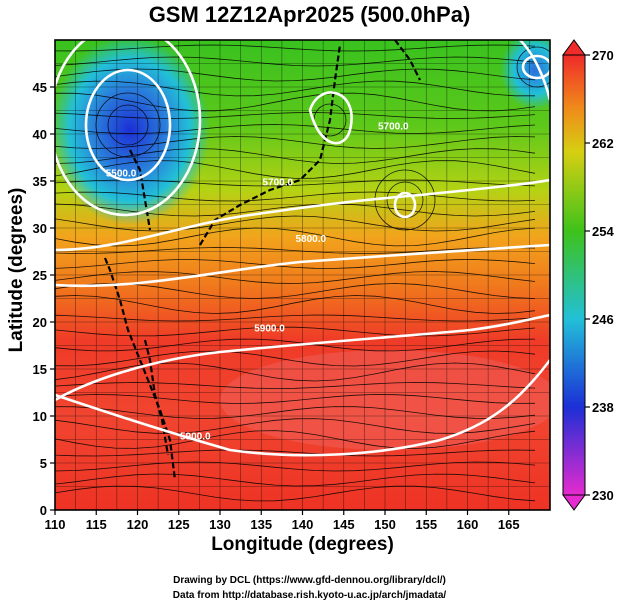 The height and width of the screenshot is (605, 619). What do you see at coordinates (40, 181) in the screenshot?
I see `y-tick-label: 35` at bounding box center [40, 181].